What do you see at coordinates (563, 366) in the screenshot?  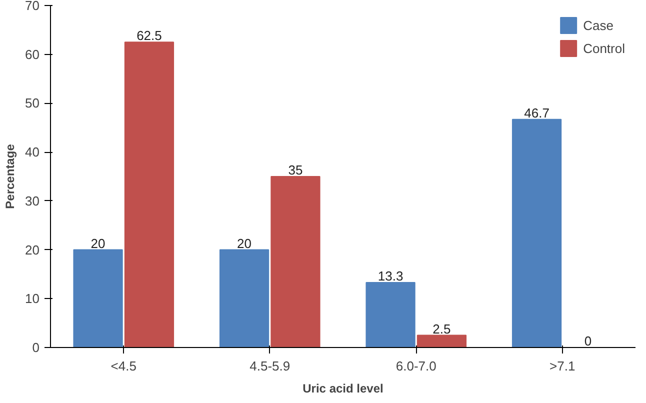 I see `x-tick-label: >7.1` at bounding box center [563, 366].